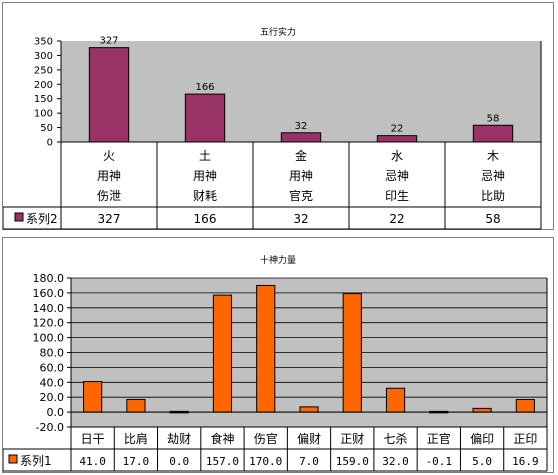 The height and width of the screenshot is (475, 558). What do you see at coordinates (109, 219) in the screenshot?
I see `table-value: 327` at bounding box center [109, 219].